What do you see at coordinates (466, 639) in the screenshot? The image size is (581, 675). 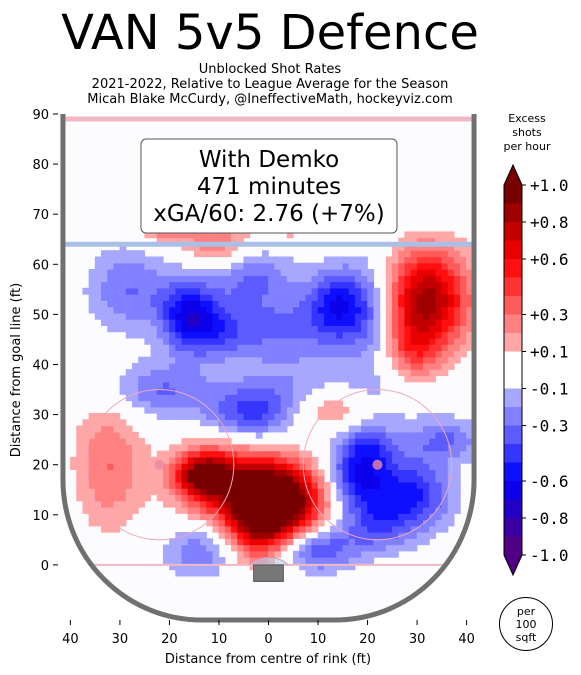 I see `x-tick-label: 40` at bounding box center [466, 639].